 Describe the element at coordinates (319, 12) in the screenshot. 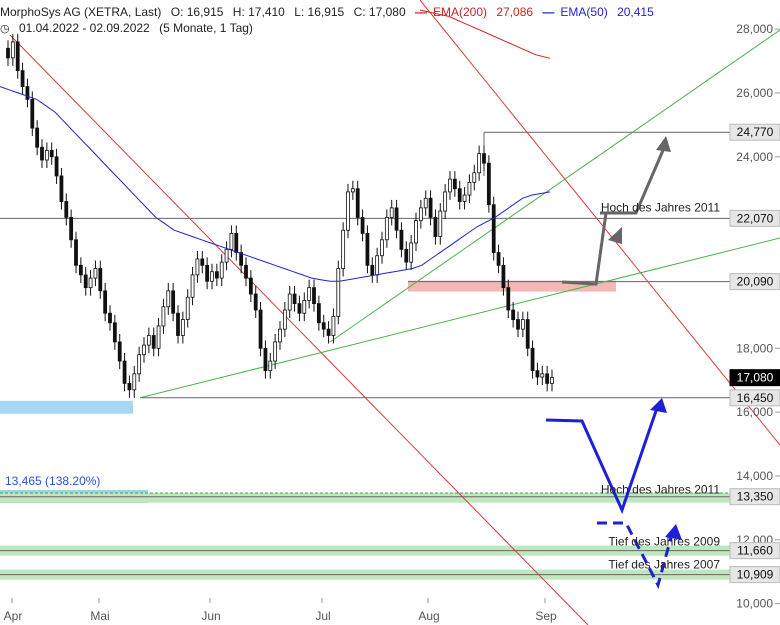

I see `low-value: L: 16,915` at that location.